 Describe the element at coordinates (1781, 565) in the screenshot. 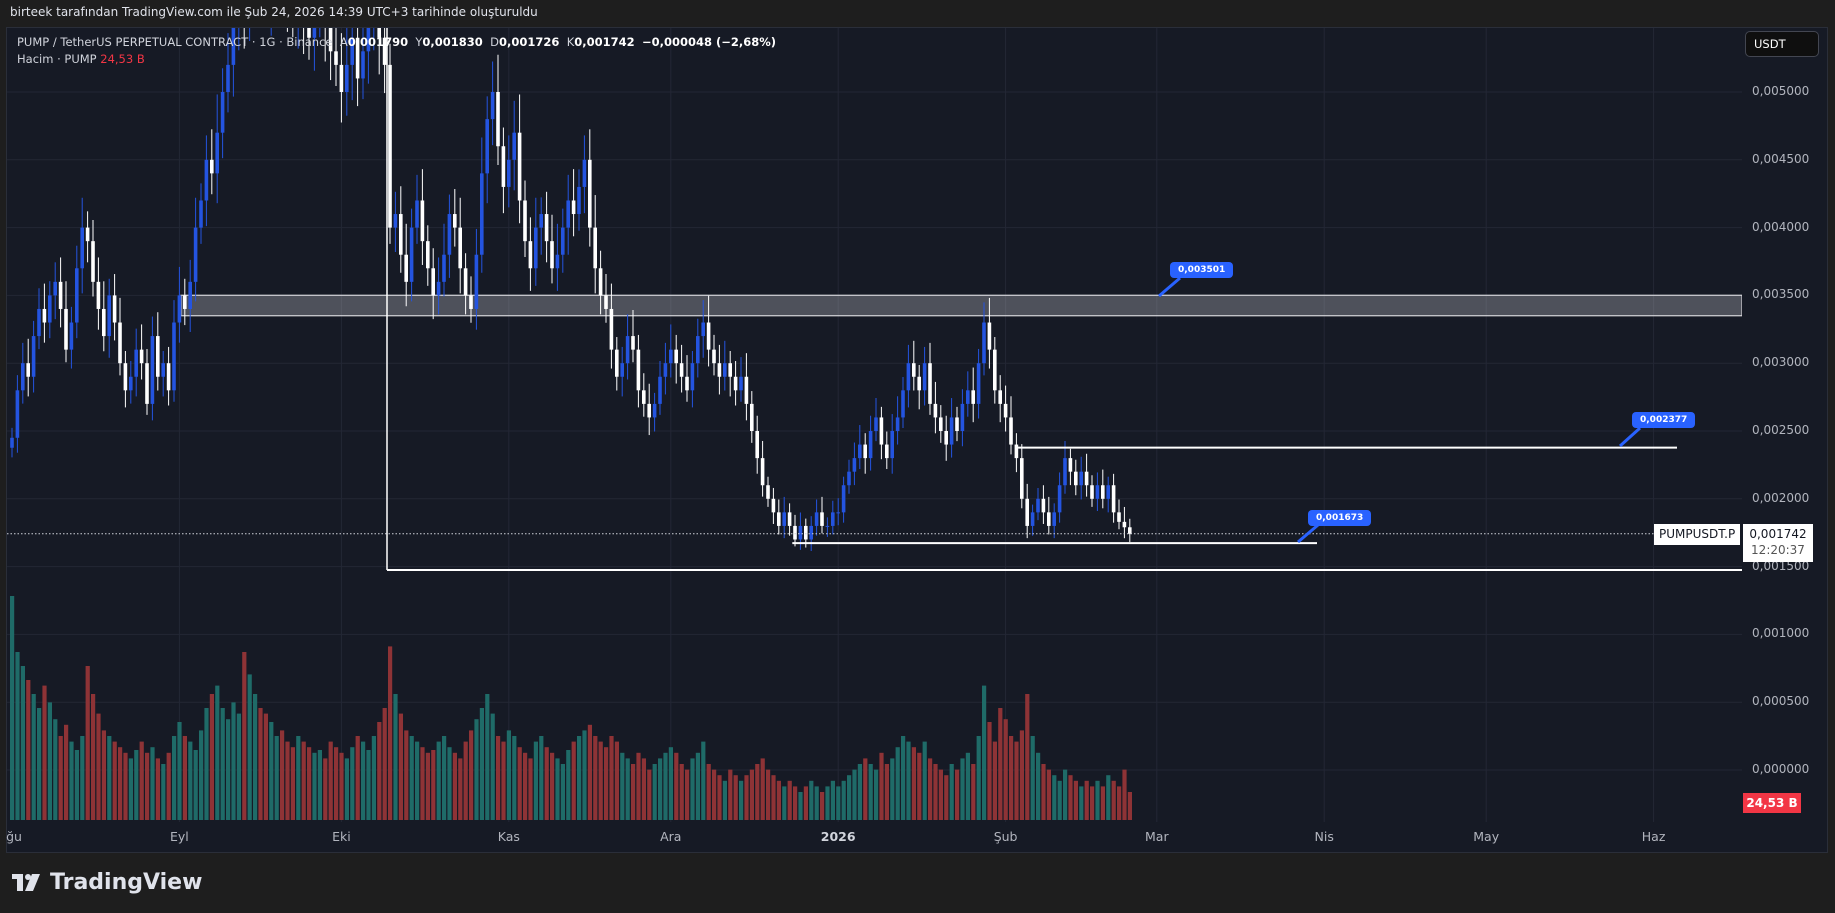

I see `price-tick-label: 0,001500` at that location.